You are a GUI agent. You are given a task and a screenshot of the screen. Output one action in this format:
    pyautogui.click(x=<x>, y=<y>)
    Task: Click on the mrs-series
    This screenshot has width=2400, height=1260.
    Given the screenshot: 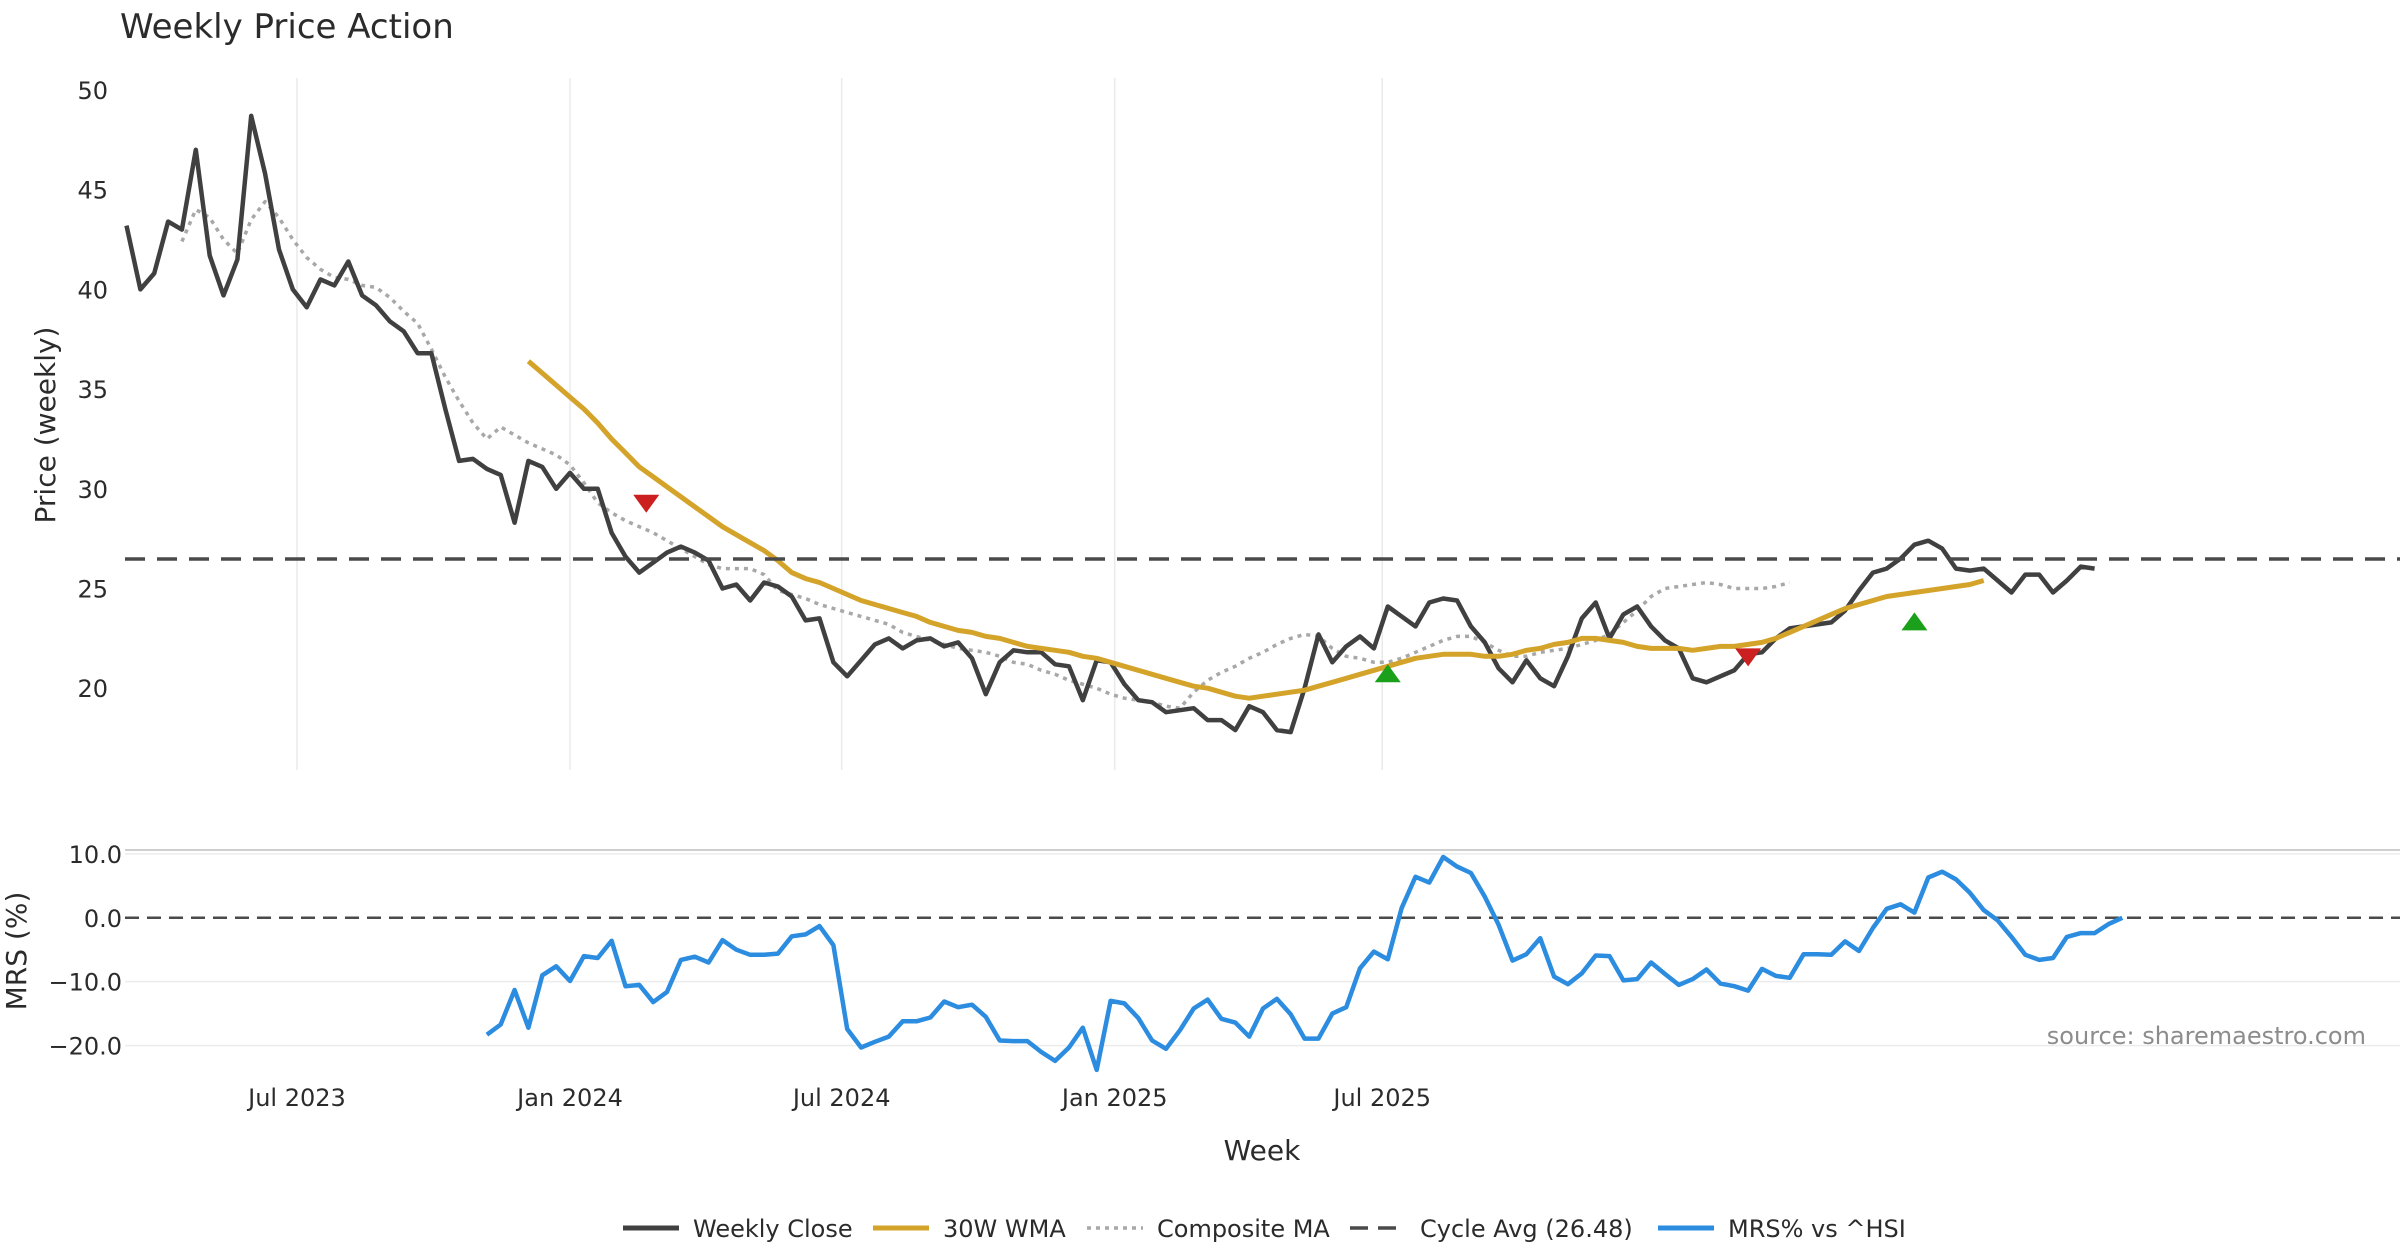 What is the action you would take?
    pyautogui.click(x=1304, y=963)
    